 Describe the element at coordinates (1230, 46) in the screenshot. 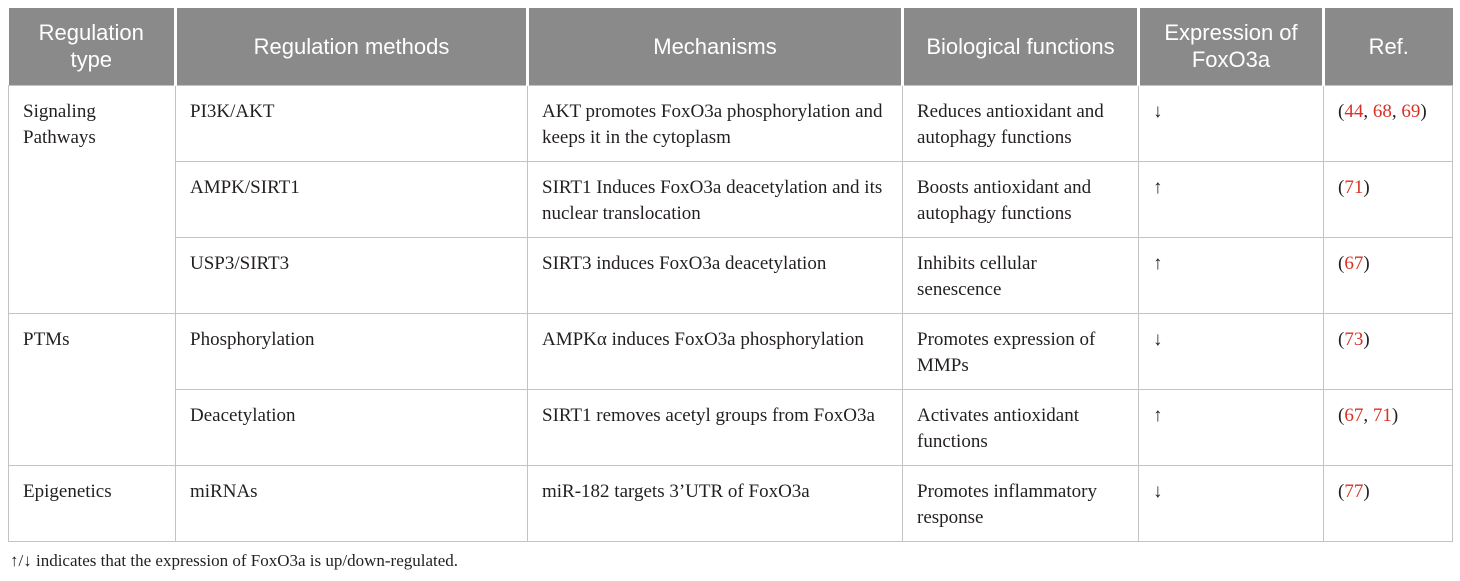

I see `header-expression-foxo3a: Expression of FoxO3a` at that location.